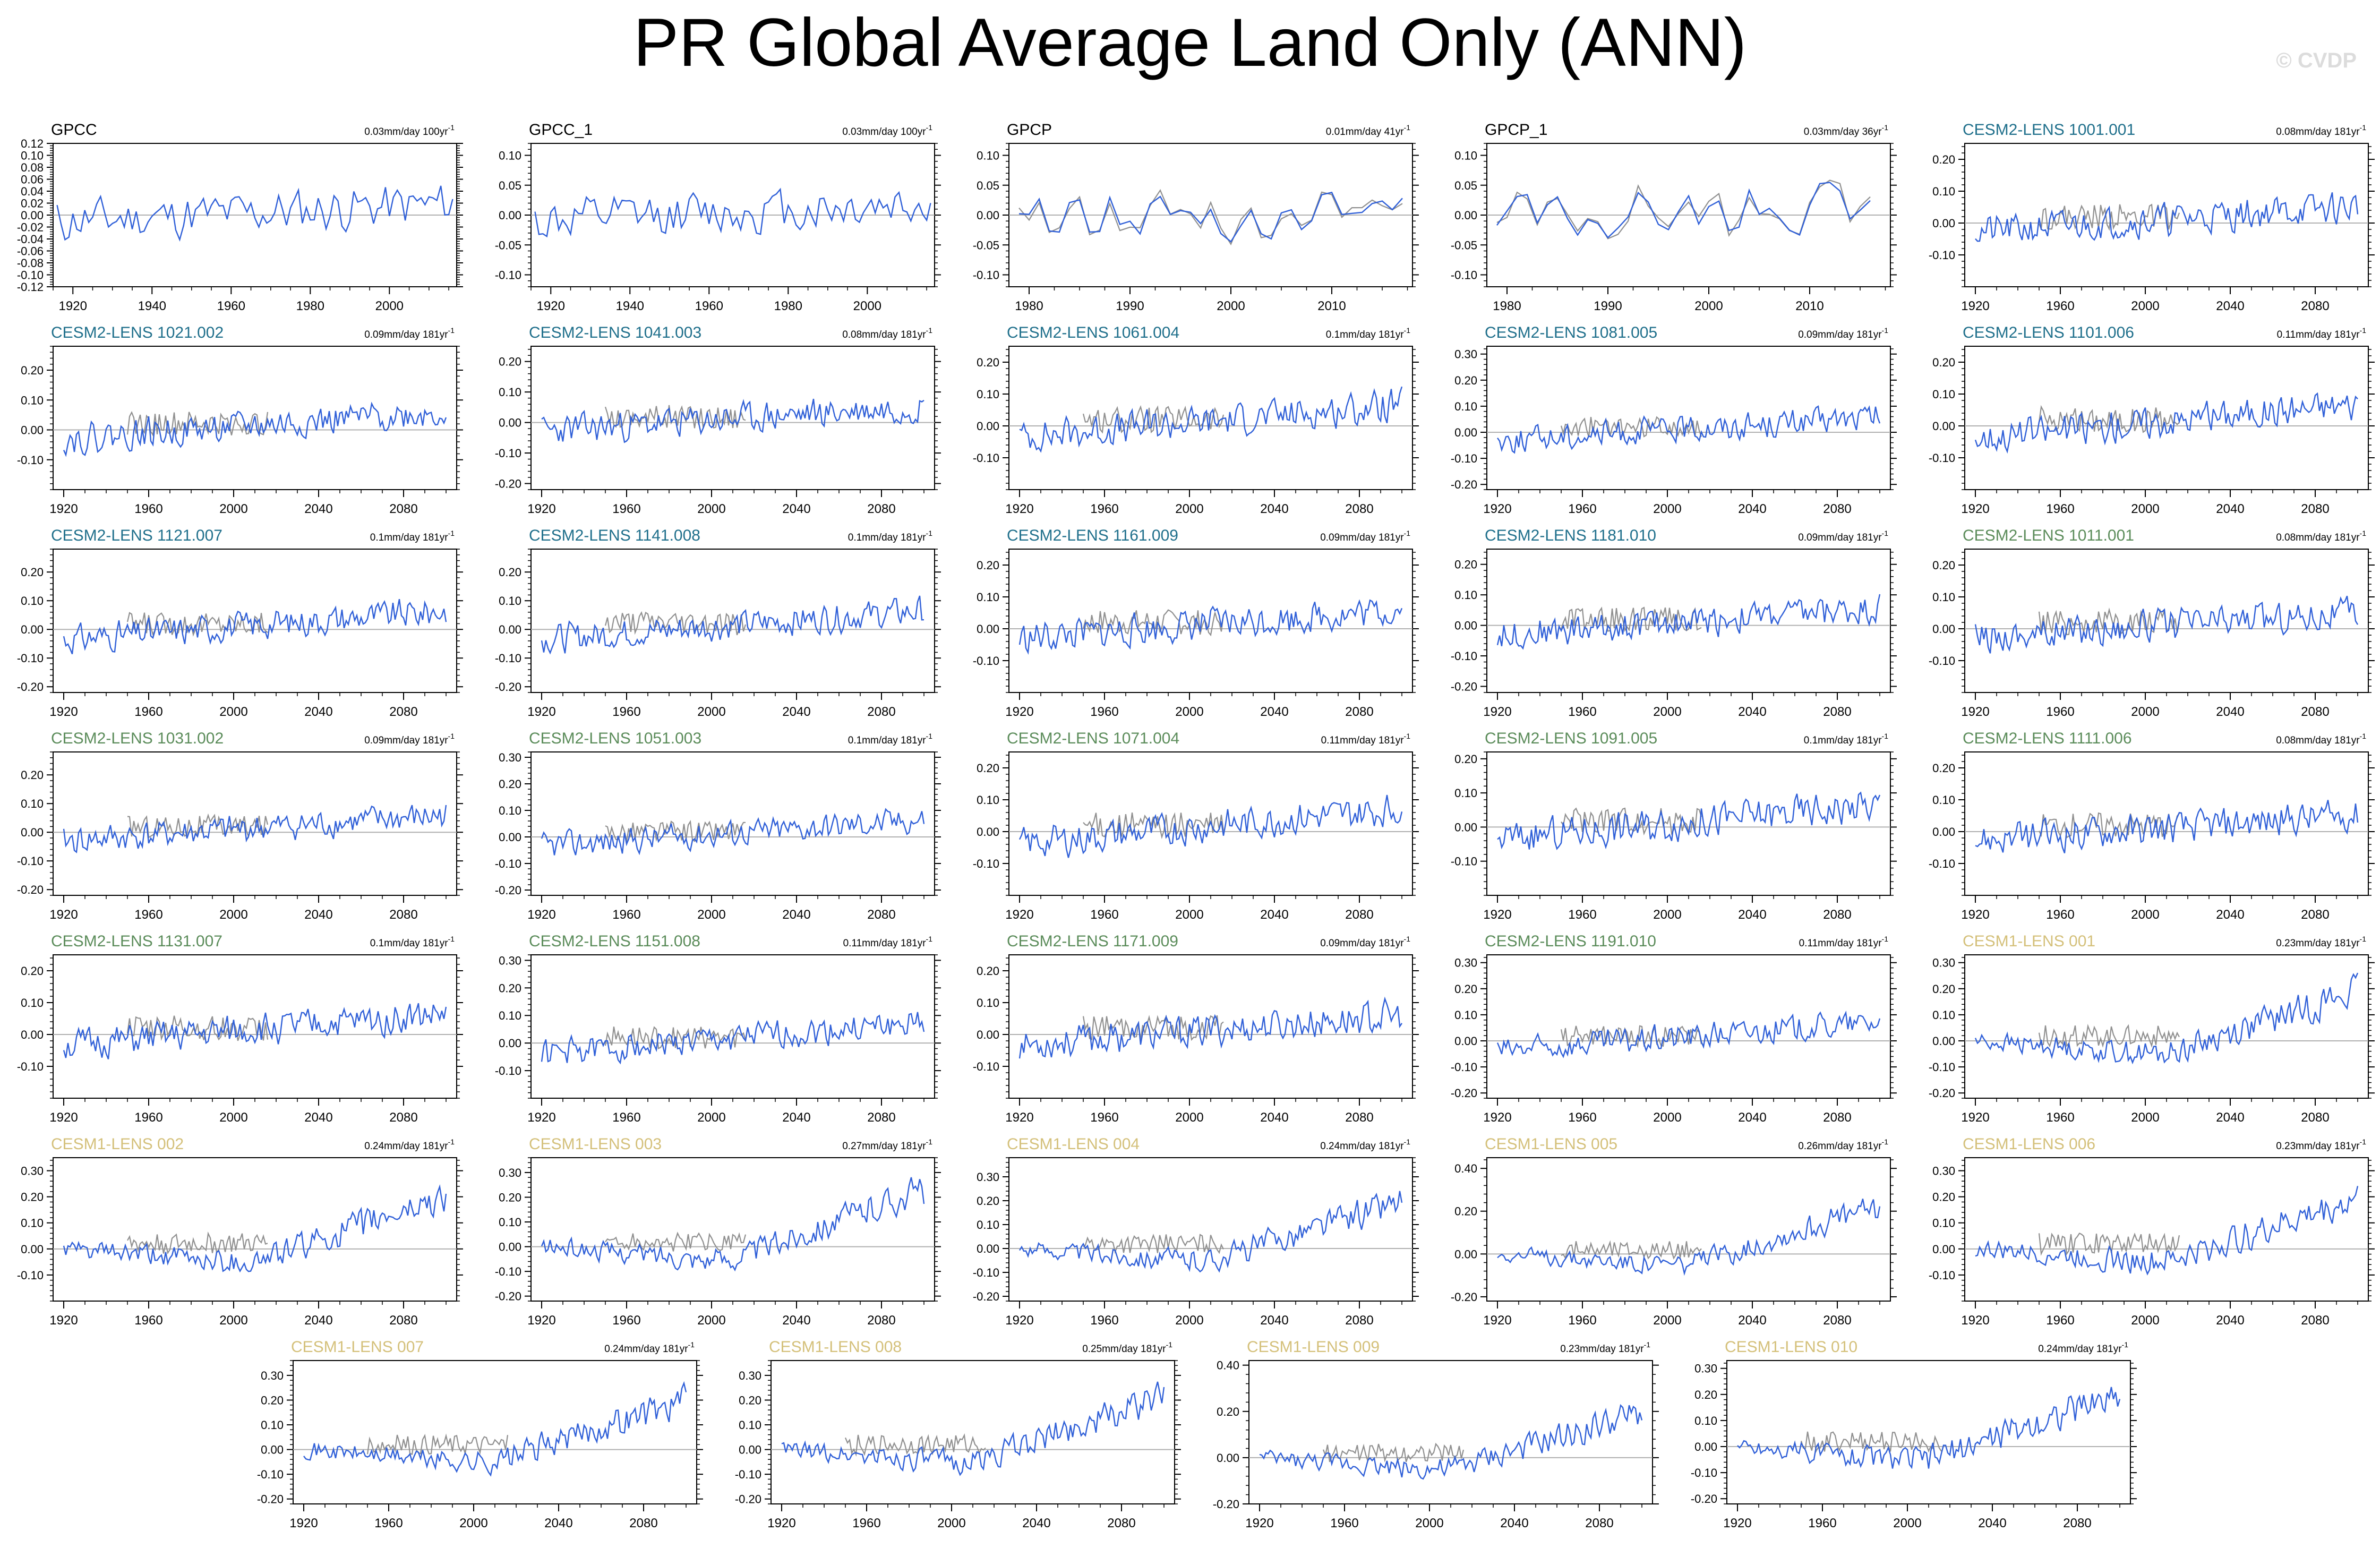 This screenshot has width=2380, height=1548. I want to click on panel-trend-label: 0.23mm/day 181yr-1, so click(1605, 1347).